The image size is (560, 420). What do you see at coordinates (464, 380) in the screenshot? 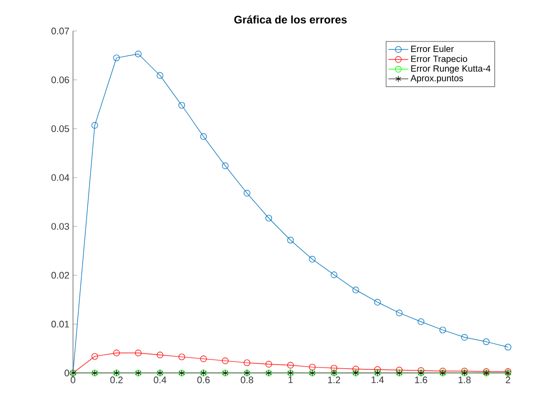
I see `x-tick-label: 1.8` at bounding box center [464, 380].